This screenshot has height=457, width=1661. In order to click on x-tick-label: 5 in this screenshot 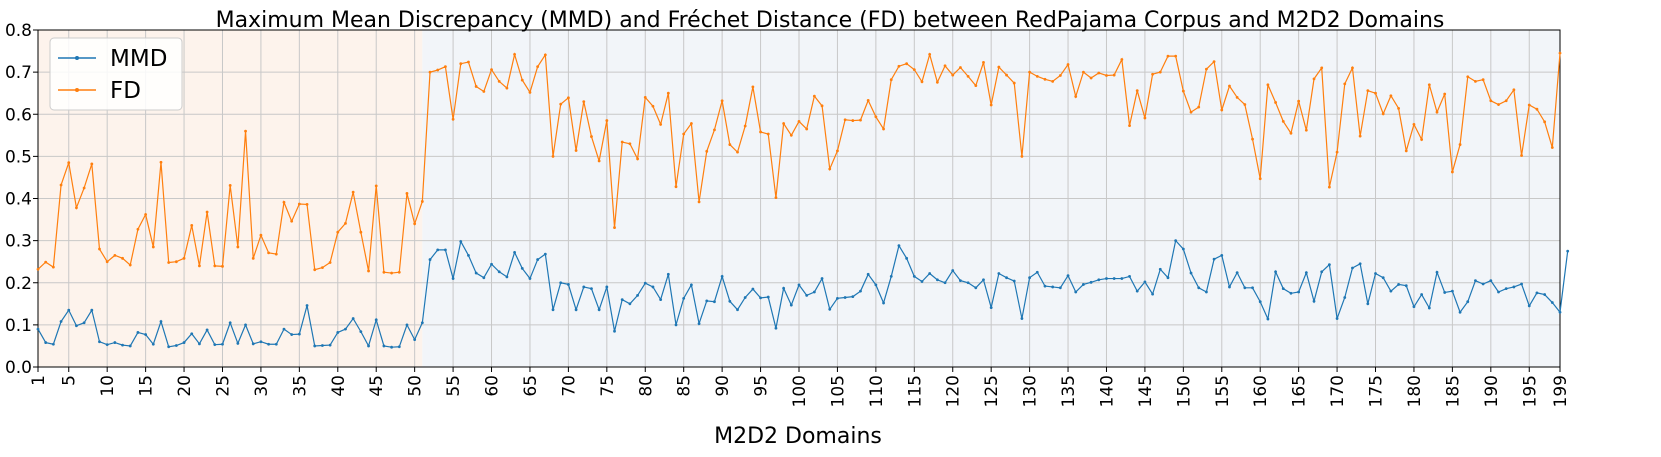, I will do `click(70, 380)`.